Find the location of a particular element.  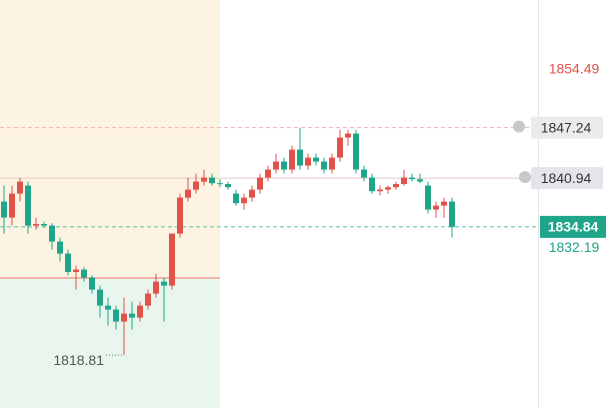

green-zone is located at coordinates (110, 343).